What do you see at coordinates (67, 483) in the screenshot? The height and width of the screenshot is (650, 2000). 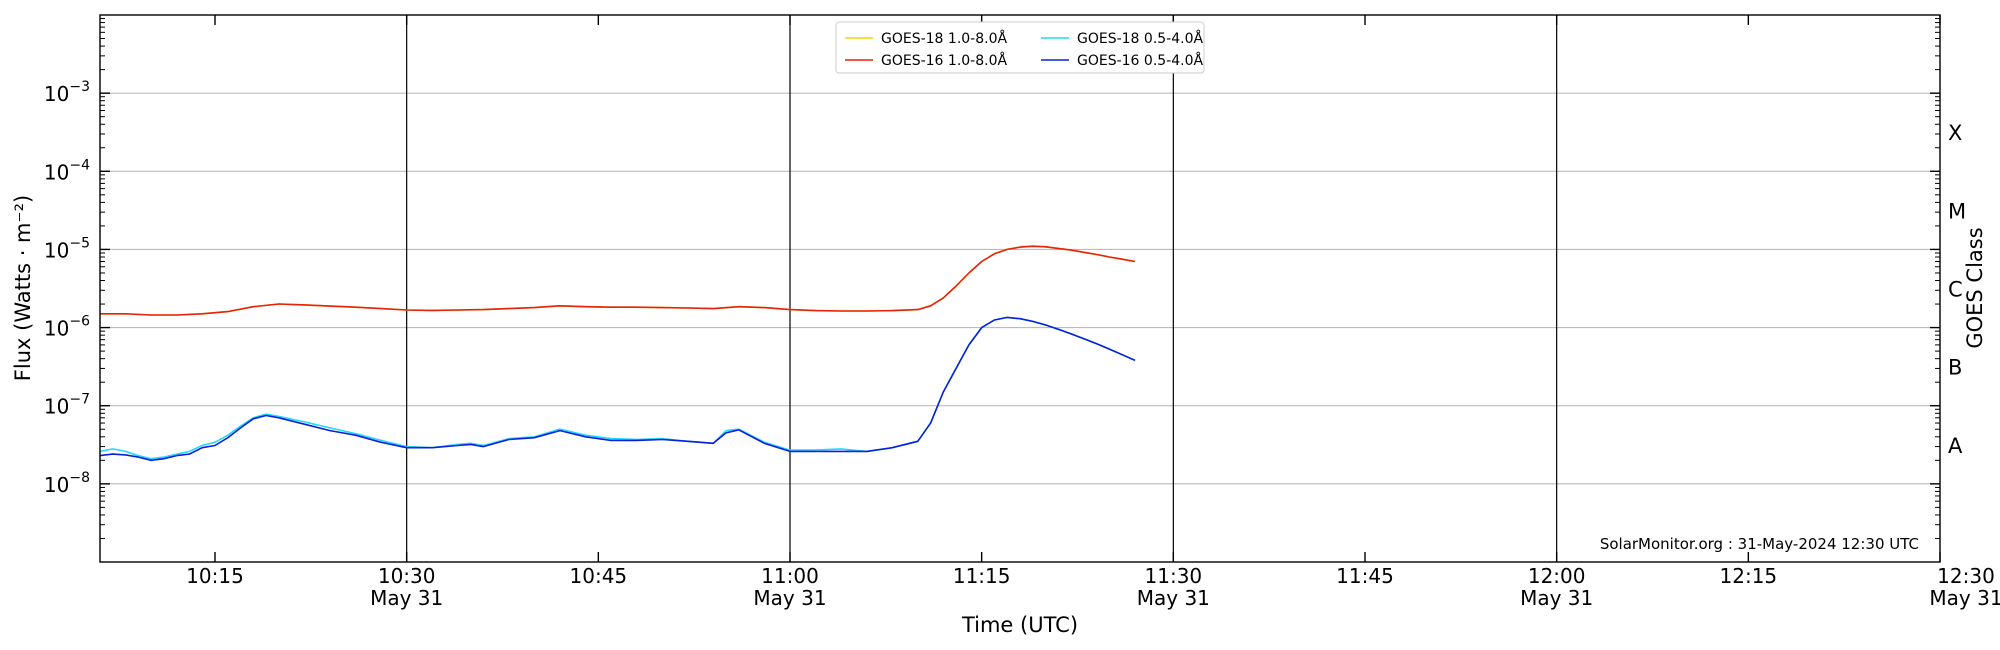 I see `y-tick-label: 10⁻⁸` at bounding box center [67, 483].